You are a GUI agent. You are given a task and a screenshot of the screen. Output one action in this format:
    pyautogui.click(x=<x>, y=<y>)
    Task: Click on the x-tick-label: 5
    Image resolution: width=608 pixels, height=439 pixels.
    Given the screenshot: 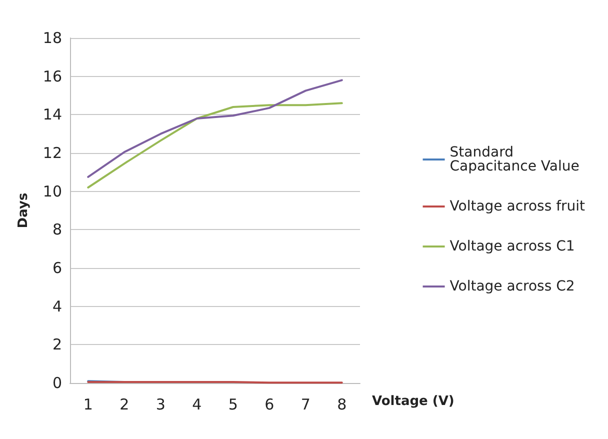 What is the action you would take?
    pyautogui.click(x=233, y=405)
    